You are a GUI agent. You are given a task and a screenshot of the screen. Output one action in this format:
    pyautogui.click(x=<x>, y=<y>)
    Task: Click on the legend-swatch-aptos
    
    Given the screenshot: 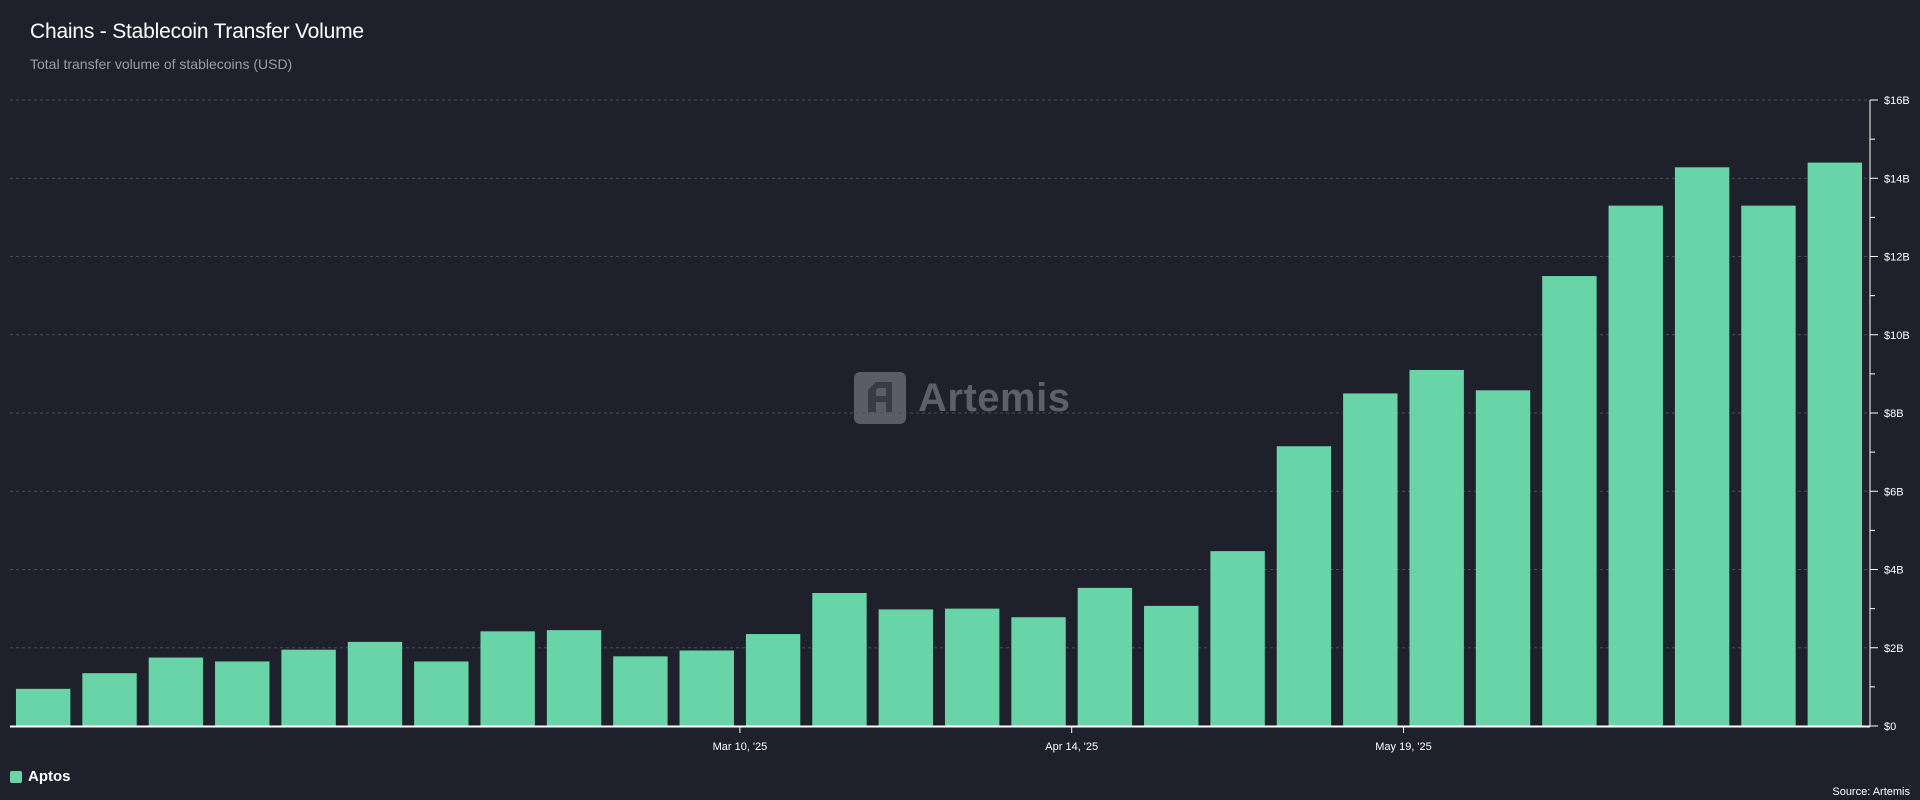 What is the action you would take?
    pyautogui.click(x=16, y=776)
    